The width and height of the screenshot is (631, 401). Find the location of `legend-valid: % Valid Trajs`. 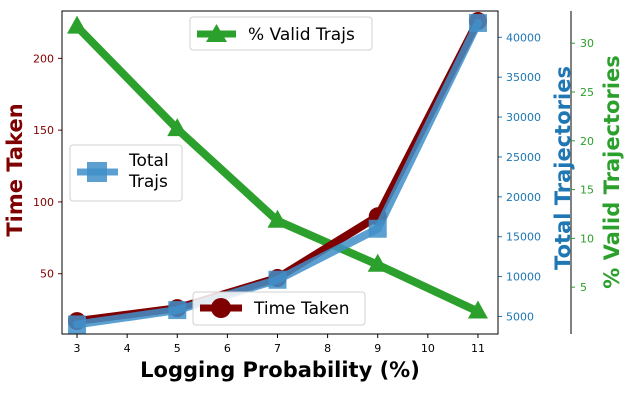

legend-valid: % Valid Trajs is located at coordinates (281, 33).